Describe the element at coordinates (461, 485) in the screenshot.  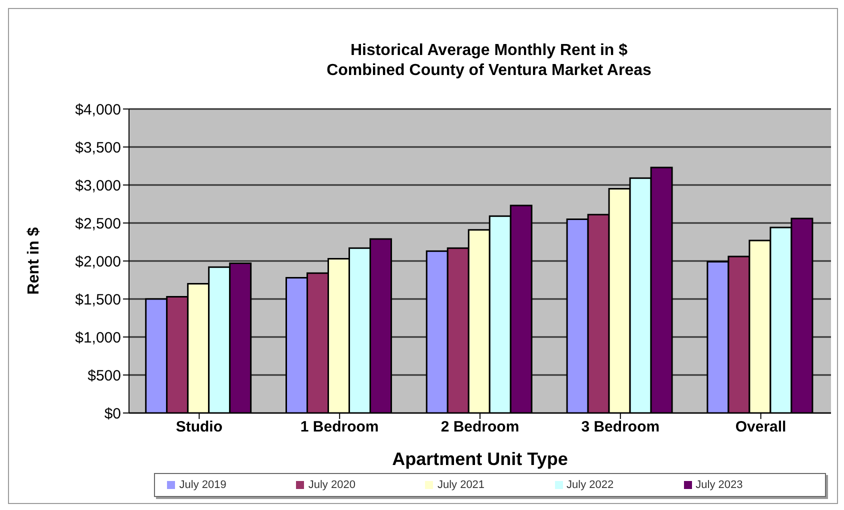
I see `legend-label: July 2021` at that location.